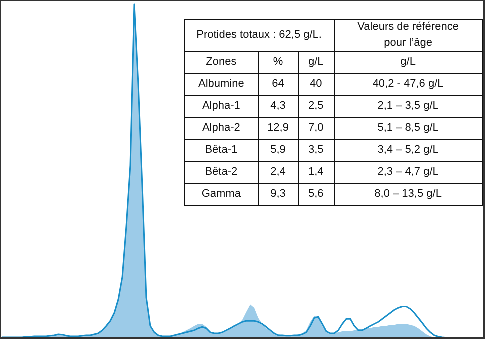  What do you see at coordinates (221, 84) in the screenshot?
I see `category-label: Albumine` at bounding box center [221, 84].